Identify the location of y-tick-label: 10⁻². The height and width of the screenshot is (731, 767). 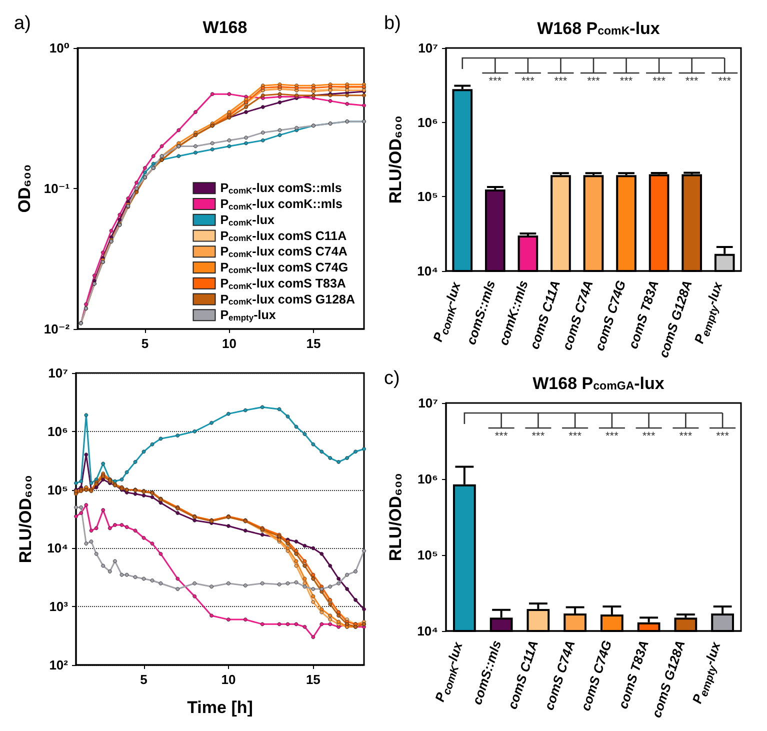
(57, 329).